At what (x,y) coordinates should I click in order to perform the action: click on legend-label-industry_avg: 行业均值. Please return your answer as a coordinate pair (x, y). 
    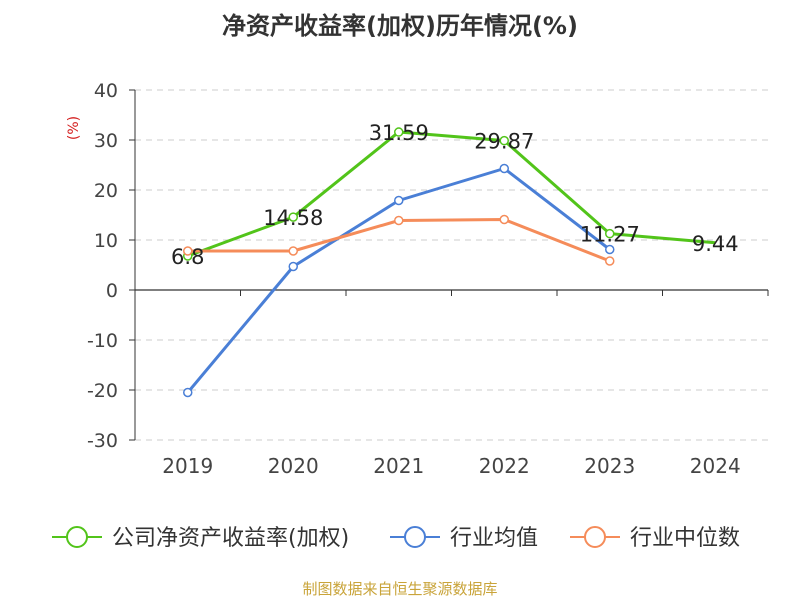
    Looking at the image, I should click on (494, 538).